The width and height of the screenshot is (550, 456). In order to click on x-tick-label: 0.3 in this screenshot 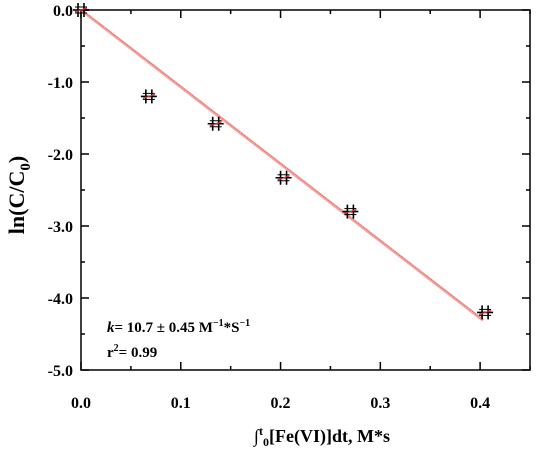, I will do `click(380, 403)`.